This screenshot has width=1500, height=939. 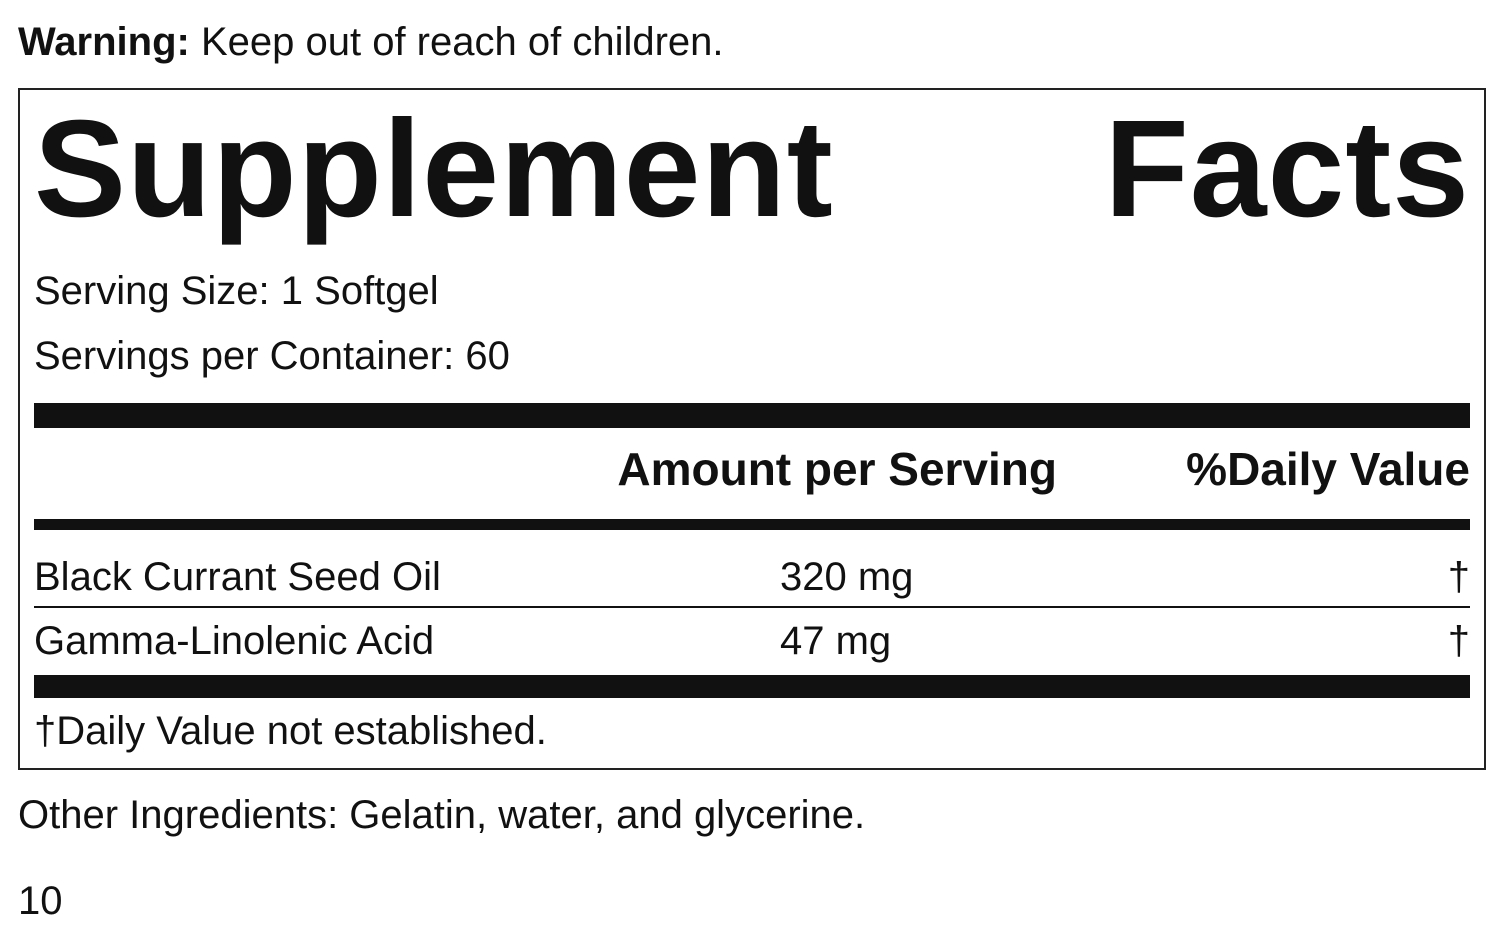 What do you see at coordinates (847, 577) in the screenshot?
I see `row-amount: 320 mg` at bounding box center [847, 577].